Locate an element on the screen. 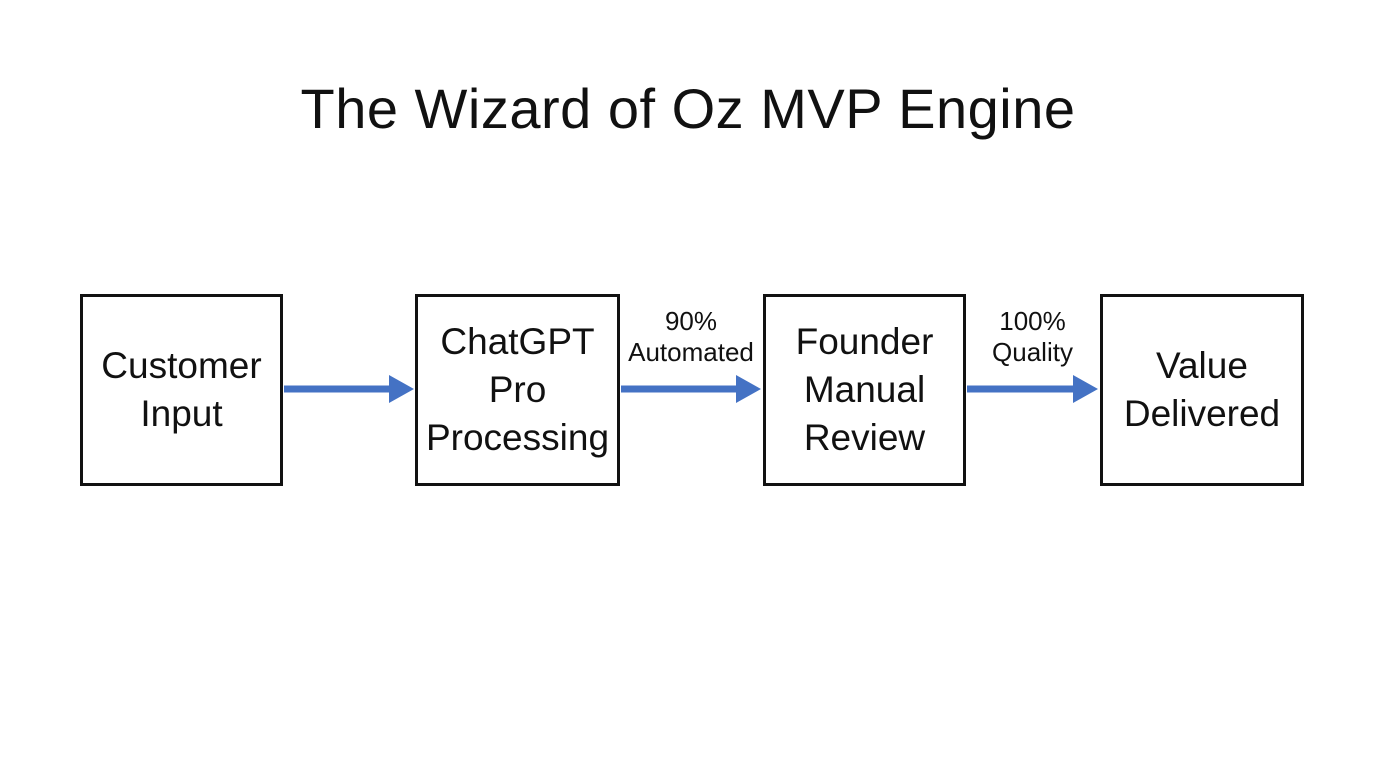 Image resolution: width=1376 pixels, height=768 pixels. node-text-line: Pro is located at coordinates (517, 389).